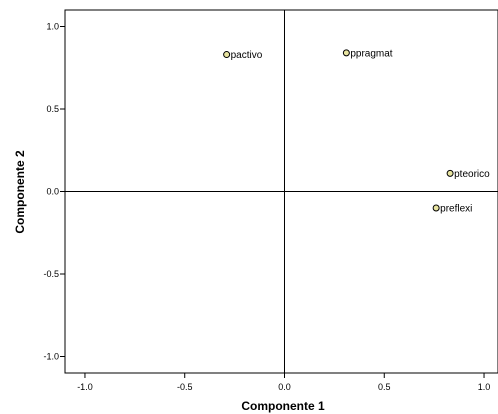 Image resolution: width=498 pixels, height=414 pixels. Describe the element at coordinates (247, 55) in the screenshot. I see `point-label-pactivo: pactivo` at that location.